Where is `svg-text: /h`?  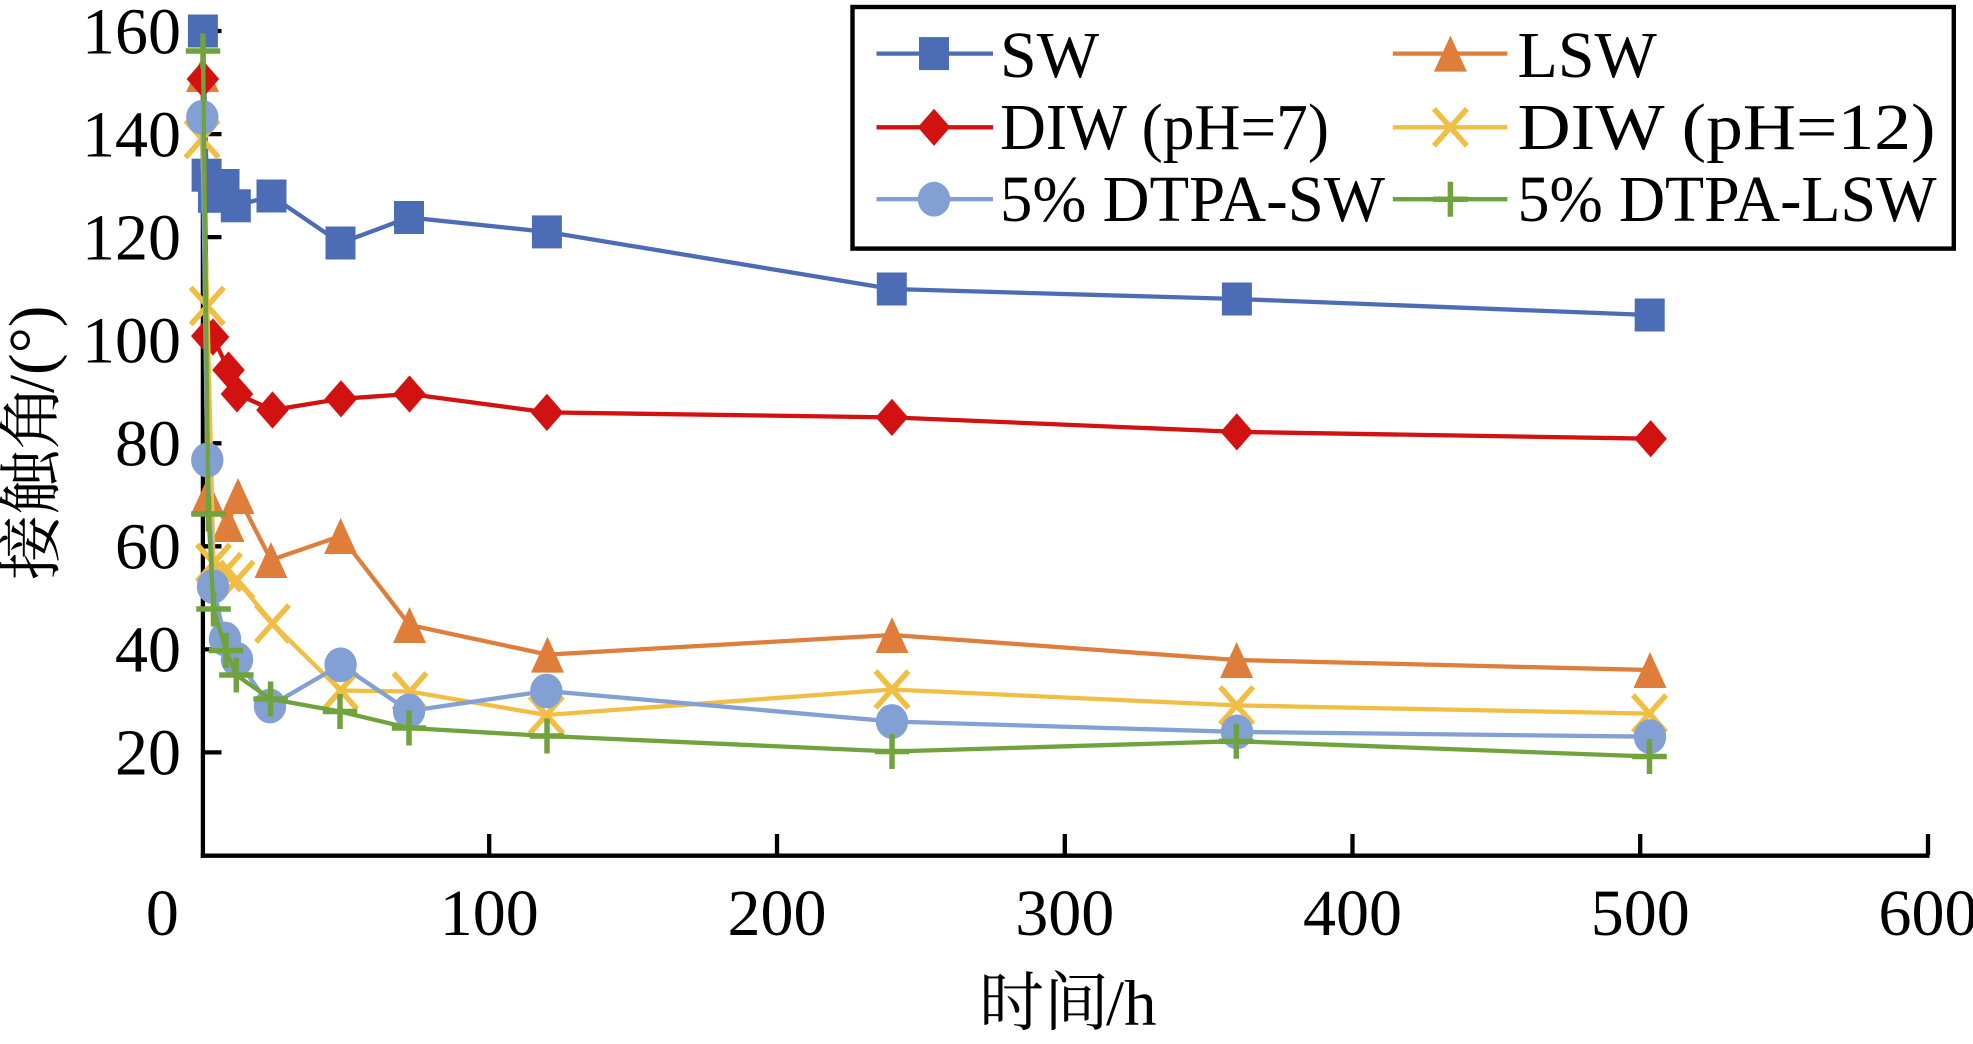 svg-text: /h is located at coordinates (1131, 1003).